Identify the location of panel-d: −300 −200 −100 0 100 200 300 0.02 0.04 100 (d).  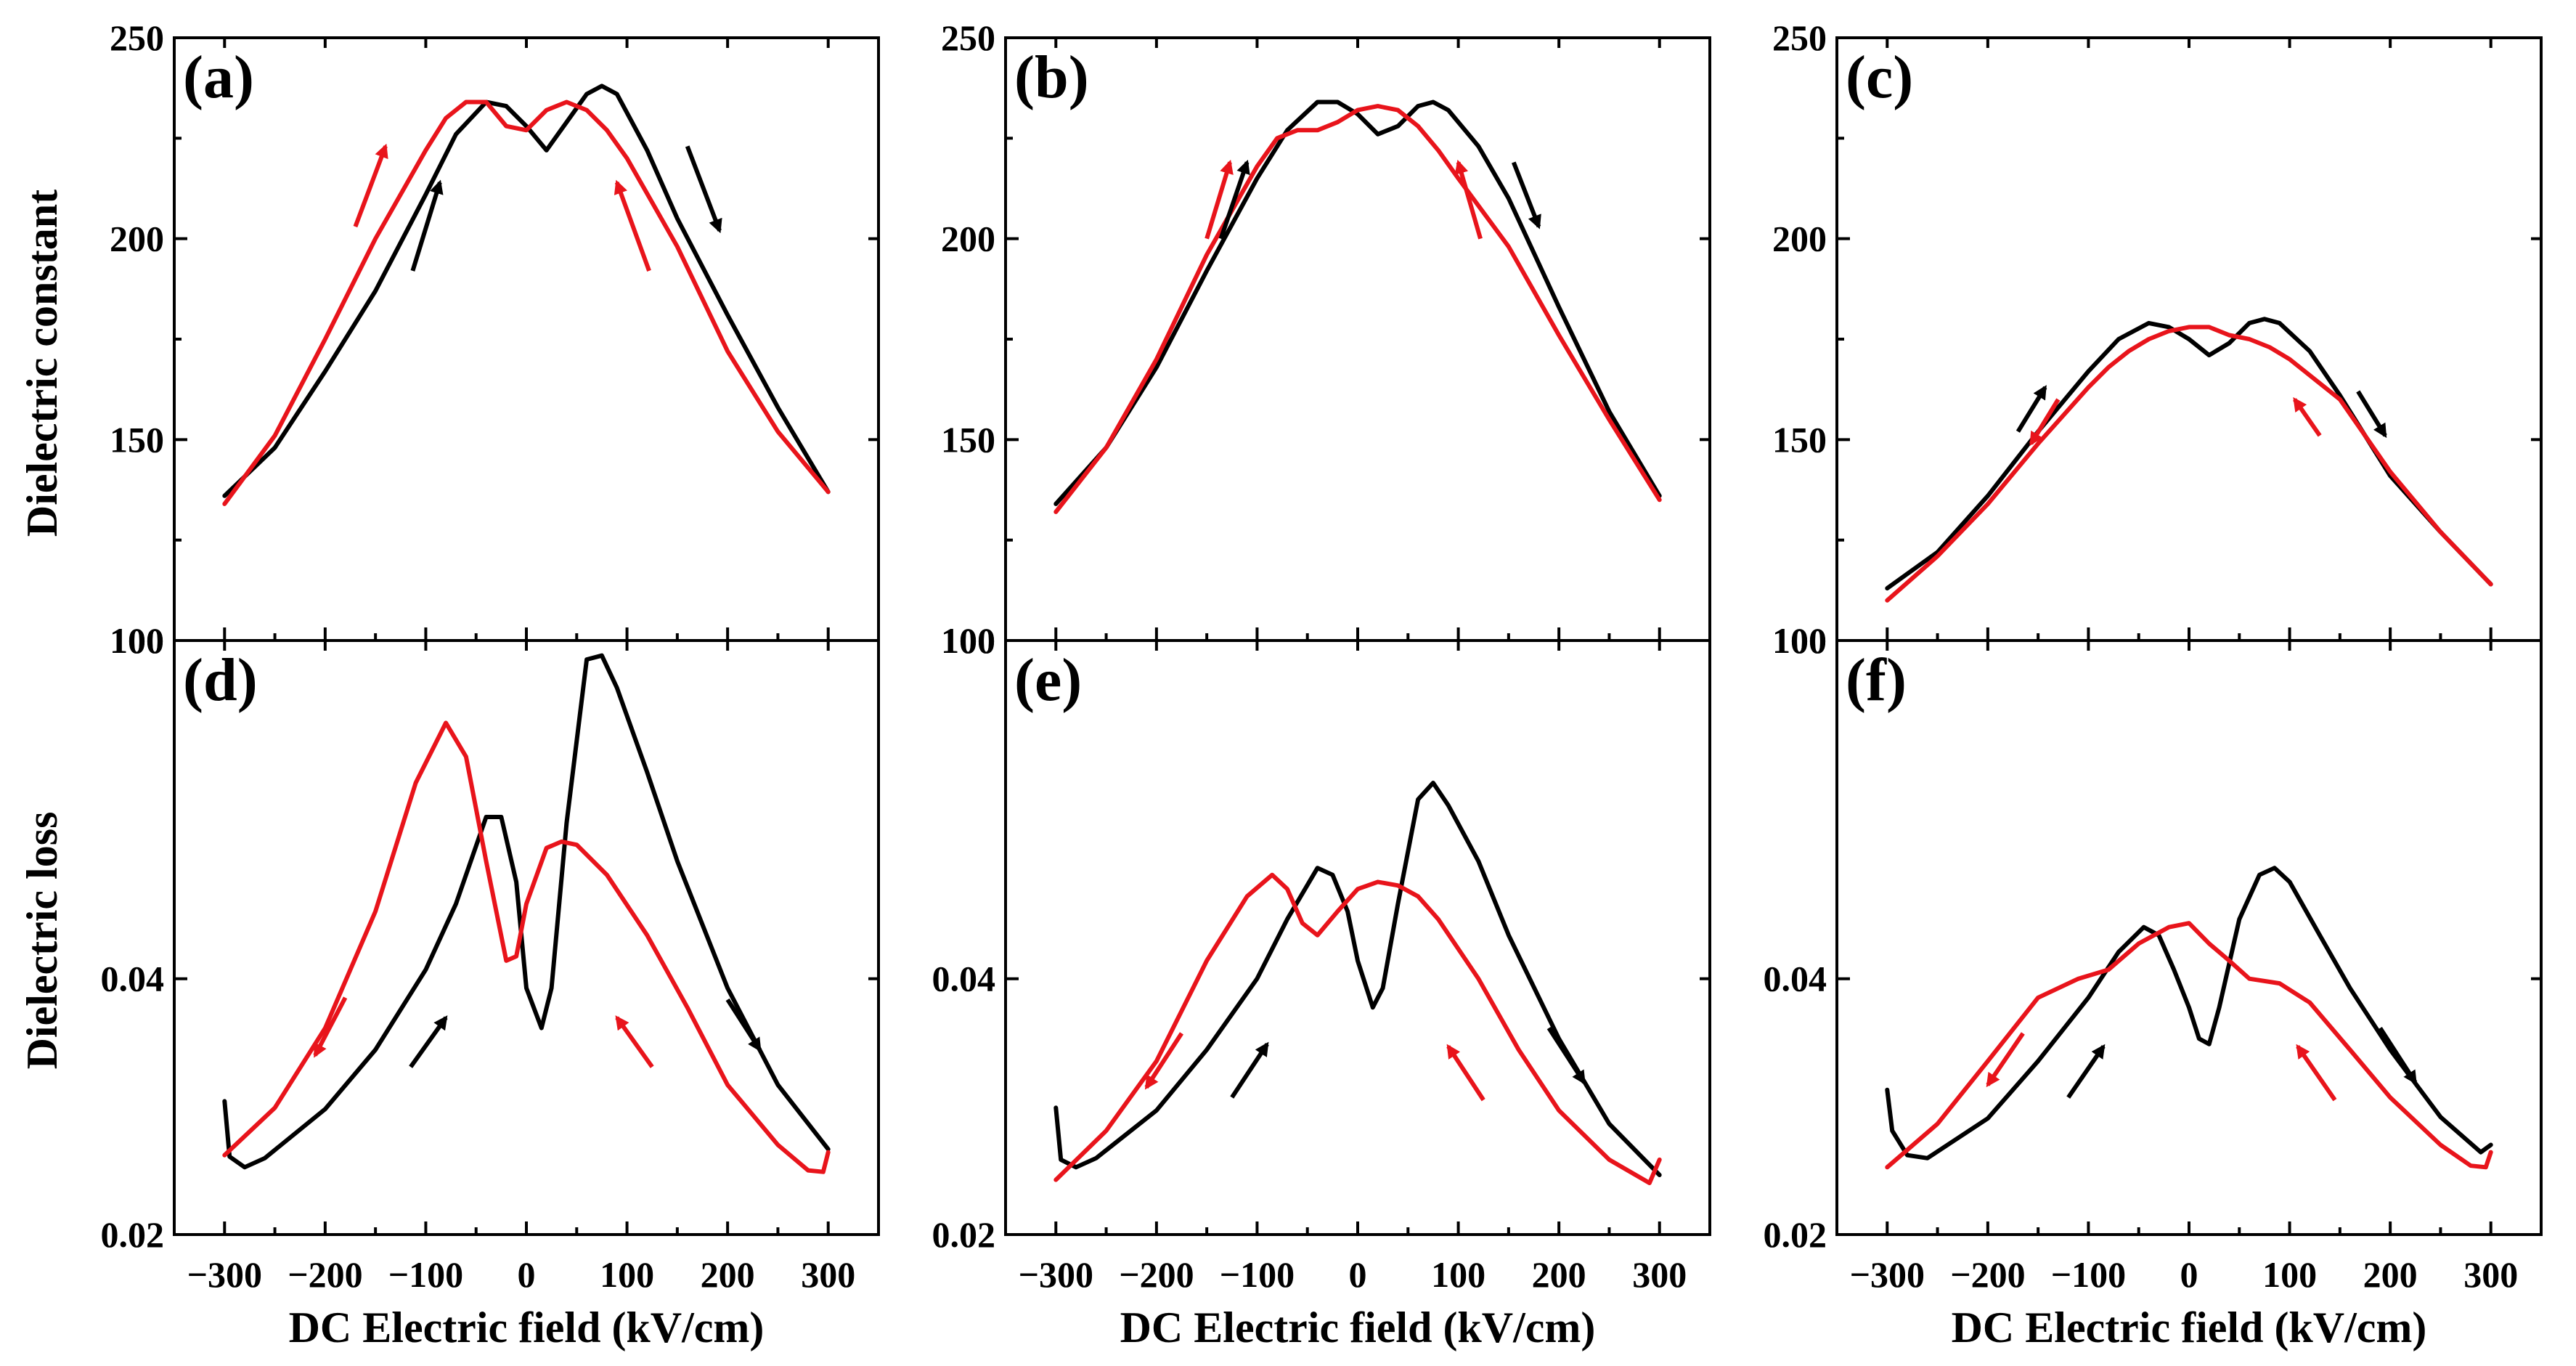
(490, 958).